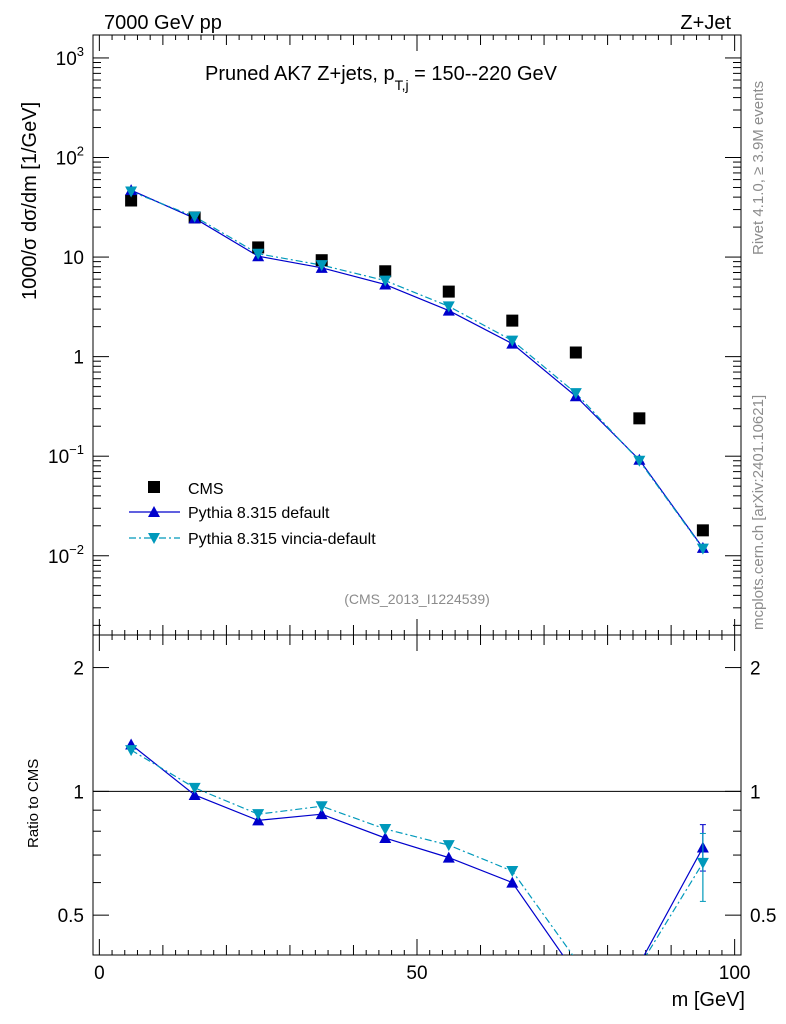 This screenshot has height=1024, width=786. What do you see at coordinates (708, 1000) in the screenshot?
I see `x-axis-label: m [GeV]` at bounding box center [708, 1000].